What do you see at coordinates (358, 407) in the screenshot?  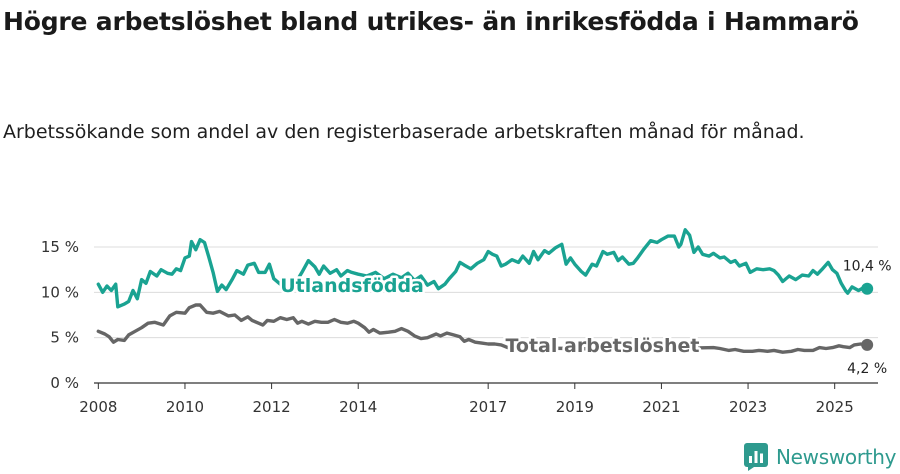 I see `x-tick-label: 2014` at bounding box center [358, 407].